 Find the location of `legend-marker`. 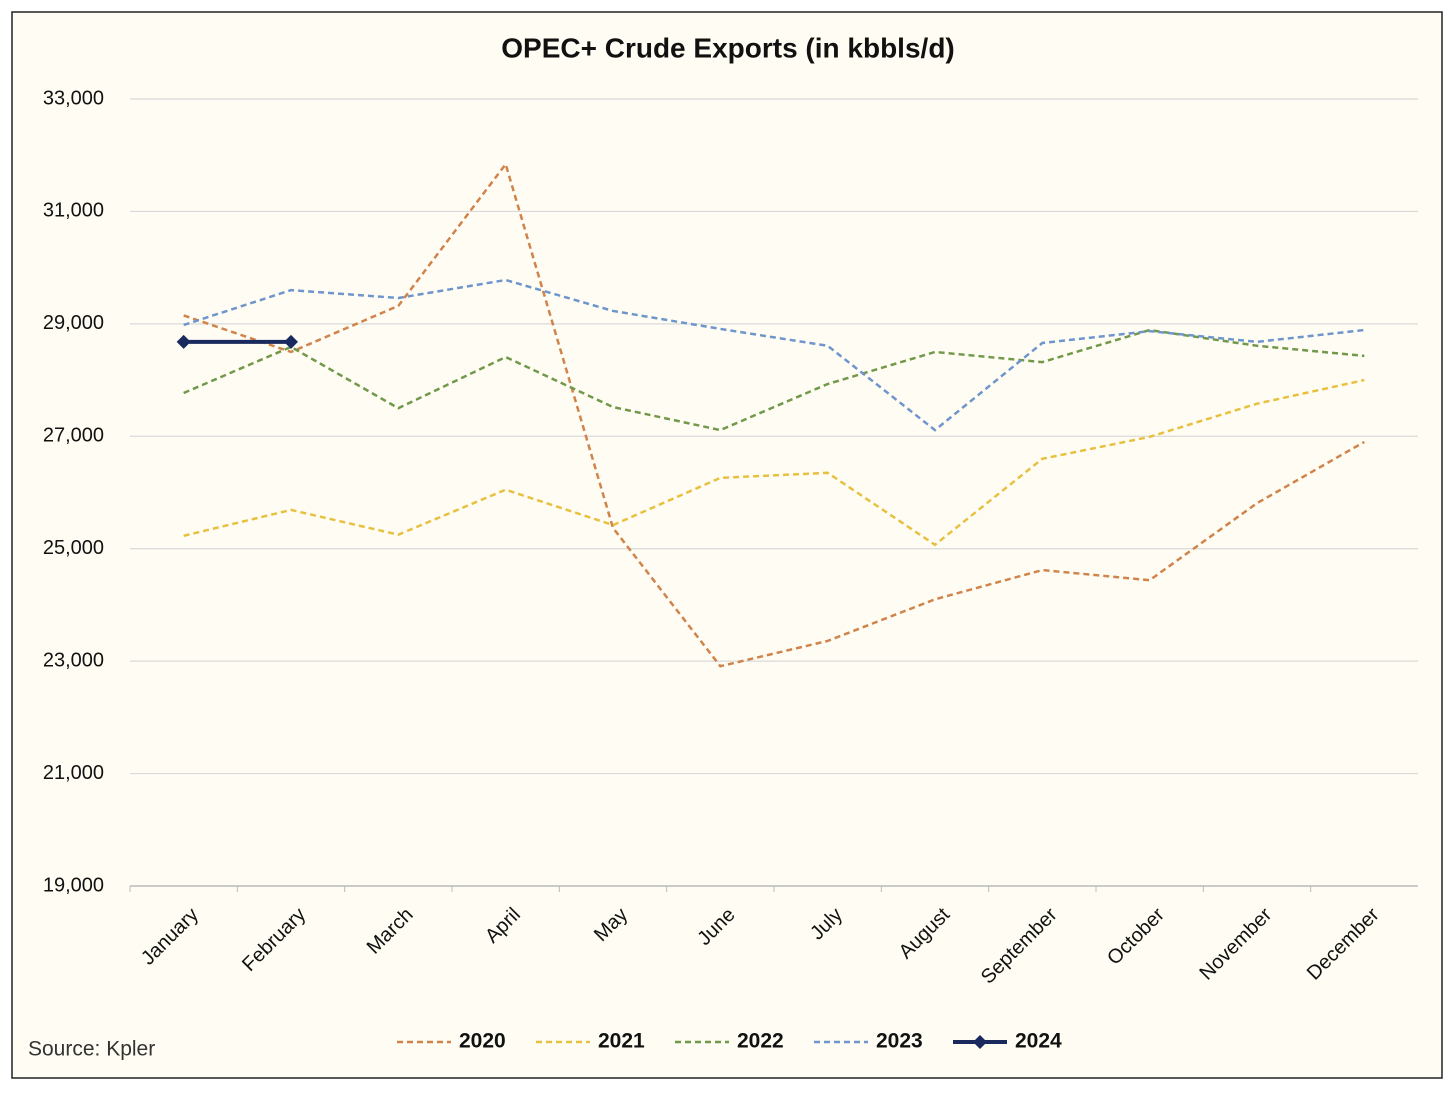

legend-marker is located at coordinates (980, 1042).